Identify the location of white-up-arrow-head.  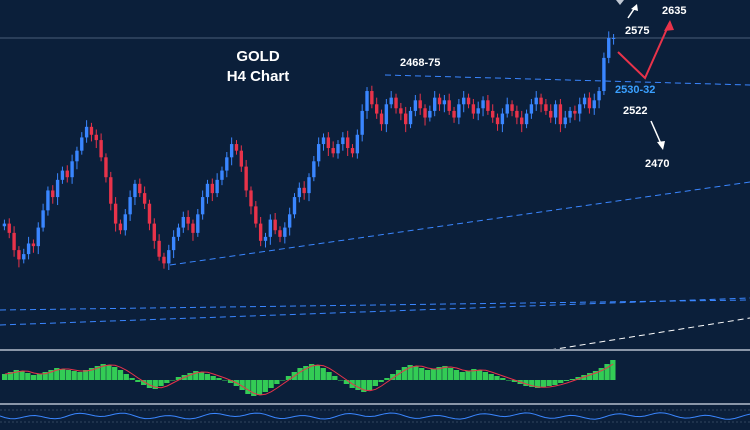
(634, 7).